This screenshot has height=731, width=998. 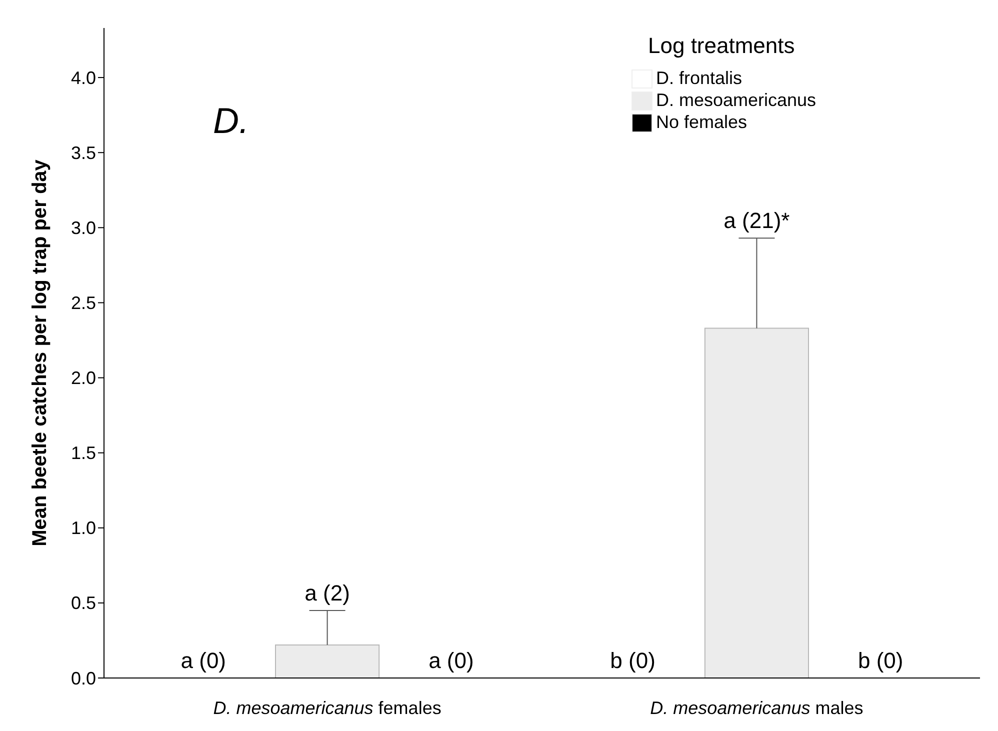 What do you see at coordinates (327, 708) in the screenshot?
I see `x-tick-label: D. mesoamericanus females` at bounding box center [327, 708].